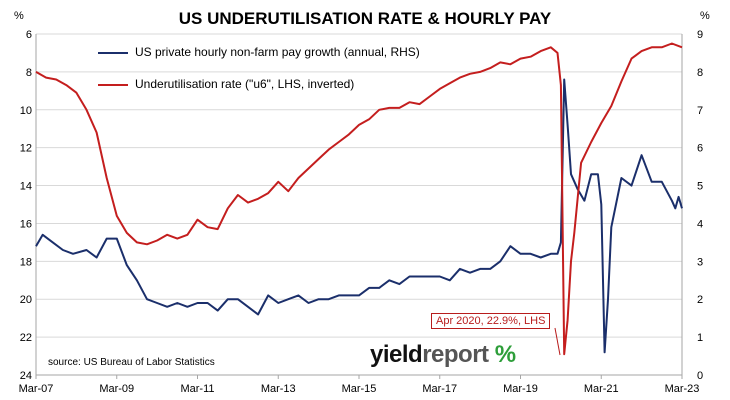 The width and height of the screenshot is (730, 400). What do you see at coordinates (26, 149) in the screenshot?
I see `left-tick-label: 12` at bounding box center [26, 149].